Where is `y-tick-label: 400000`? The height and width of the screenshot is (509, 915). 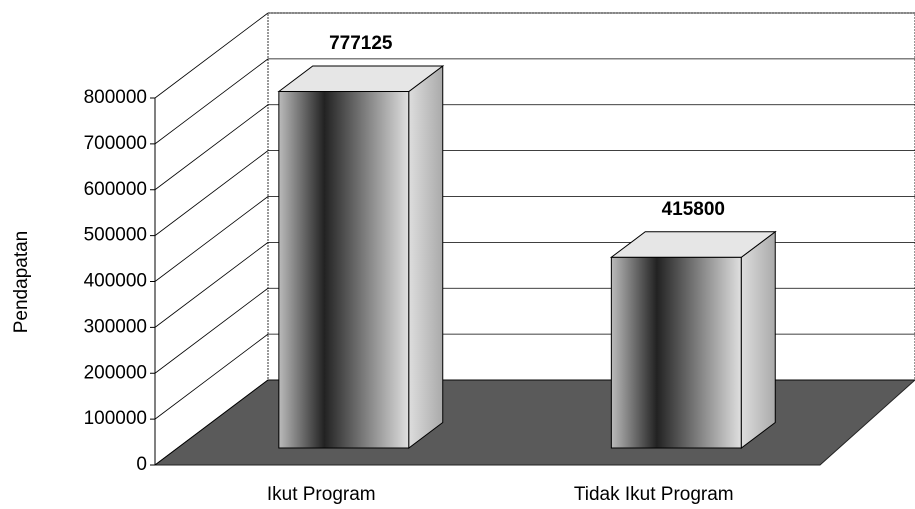
y-tick-label: 400000 is located at coordinates (115, 281).